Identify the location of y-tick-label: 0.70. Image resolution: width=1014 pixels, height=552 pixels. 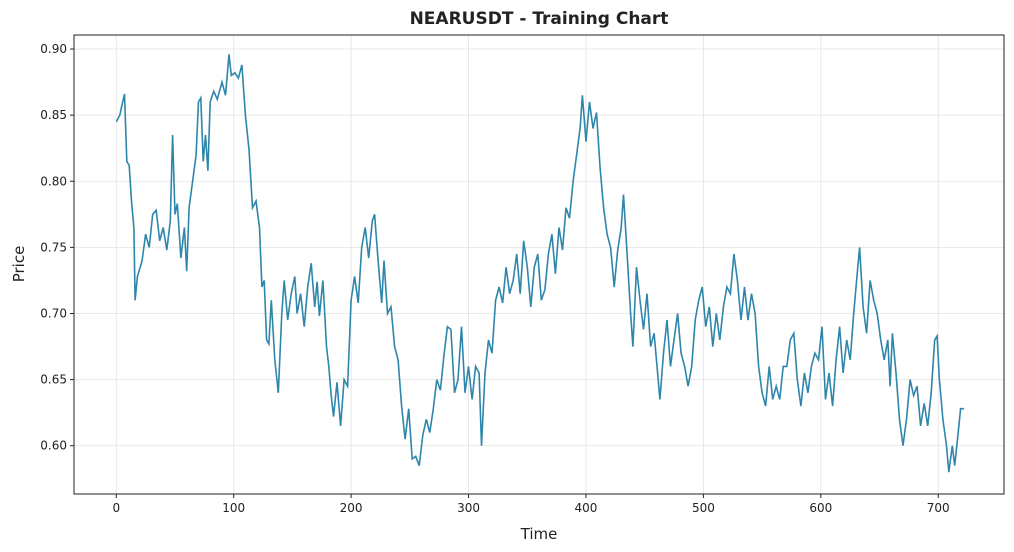
(53, 313).